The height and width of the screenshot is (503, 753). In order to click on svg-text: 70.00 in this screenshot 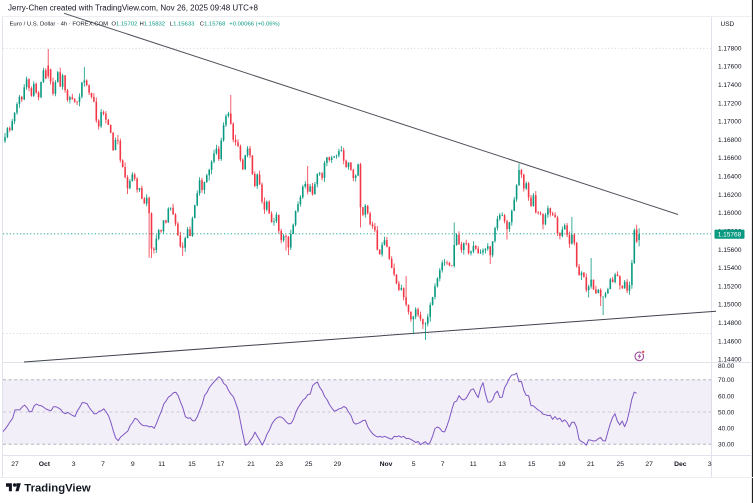, I will do `click(726, 380)`.